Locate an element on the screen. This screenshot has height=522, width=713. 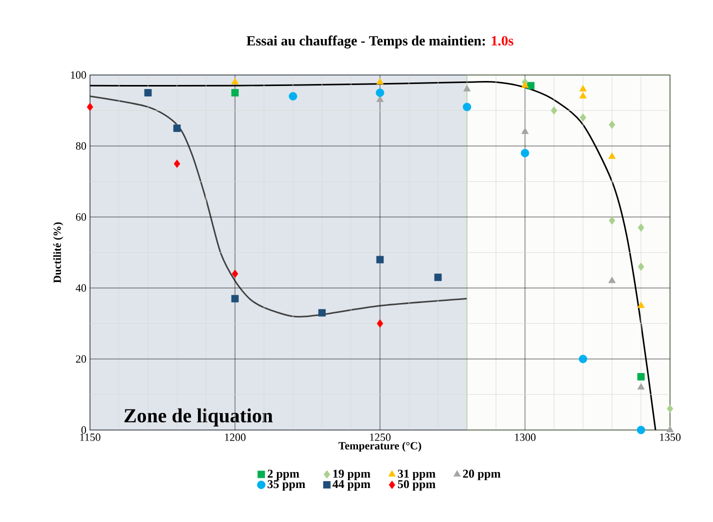
y-tick-label: 80 is located at coordinates (81, 146).